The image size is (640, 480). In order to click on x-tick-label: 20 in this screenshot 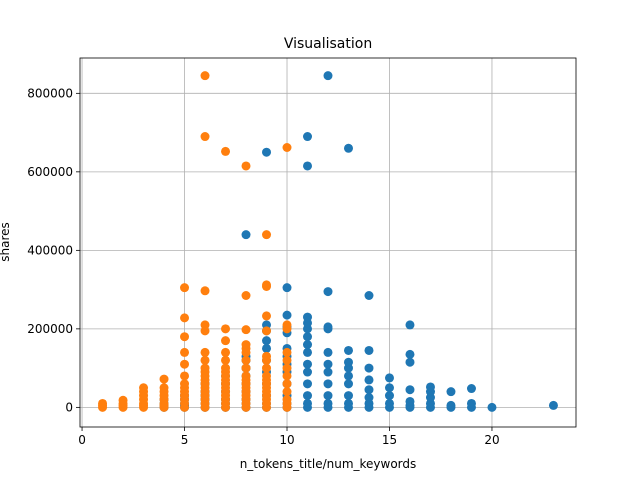, I will do `click(491, 440)`.